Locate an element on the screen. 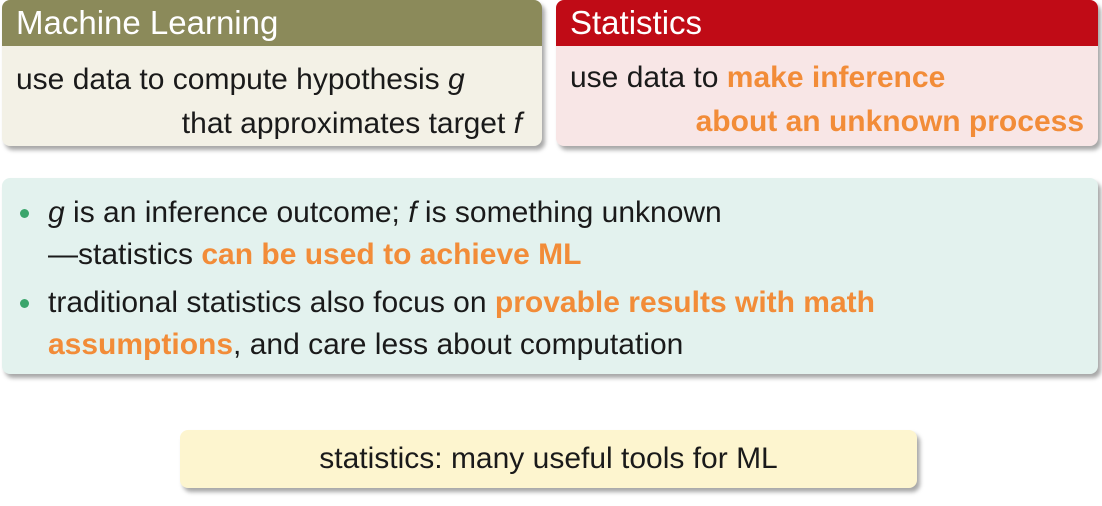 This screenshot has height=506, width=1102. stat-line-1: use data to make inference is located at coordinates (827, 78).